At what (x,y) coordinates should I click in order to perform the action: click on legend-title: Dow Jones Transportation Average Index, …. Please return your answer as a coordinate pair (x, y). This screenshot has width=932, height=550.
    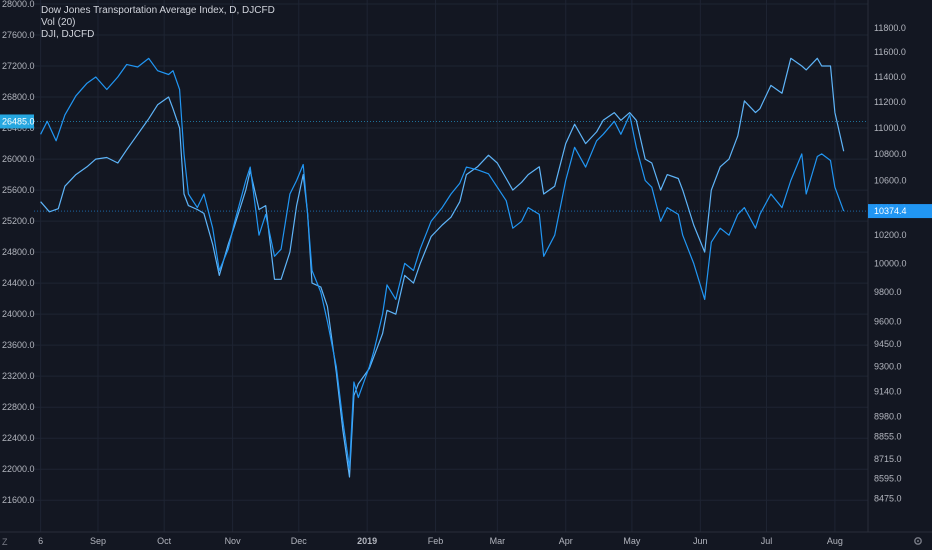
    Looking at the image, I should click on (158, 10).